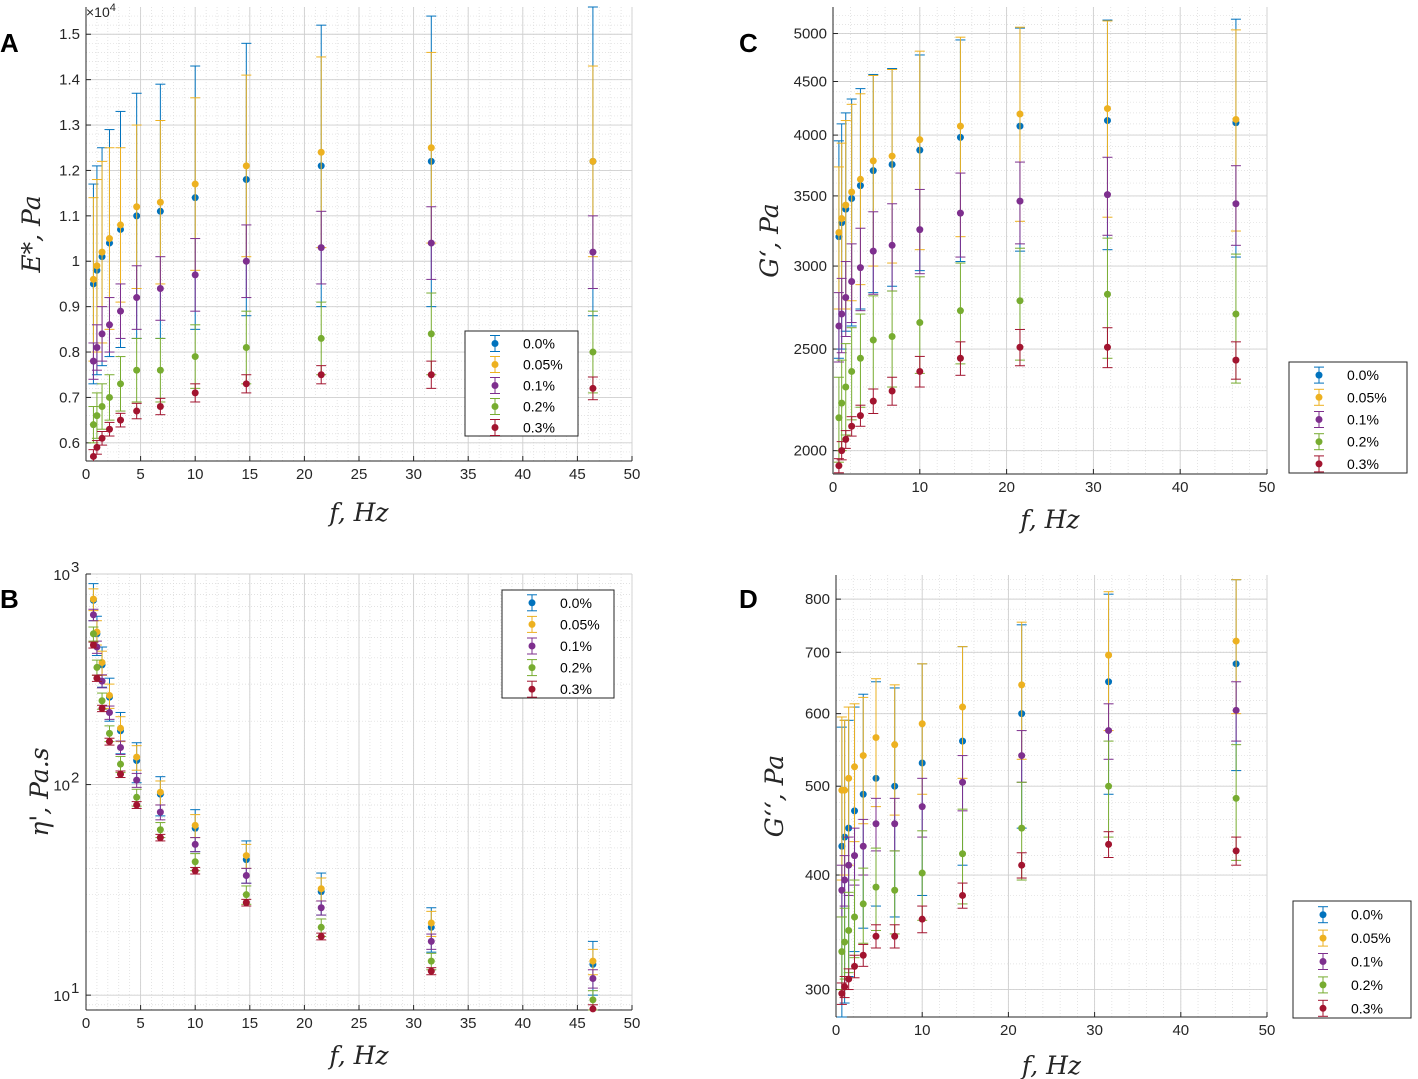 This screenshot has width=1418, height=1079. Describe the element at coordinates (577, 474) in the screenshot. I see `x-tick-label: 45` at that location.